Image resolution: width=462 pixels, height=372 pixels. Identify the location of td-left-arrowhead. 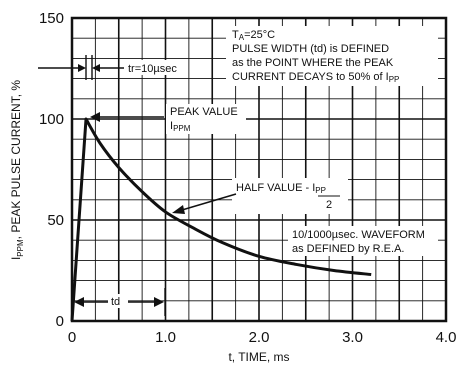
(79, 302).